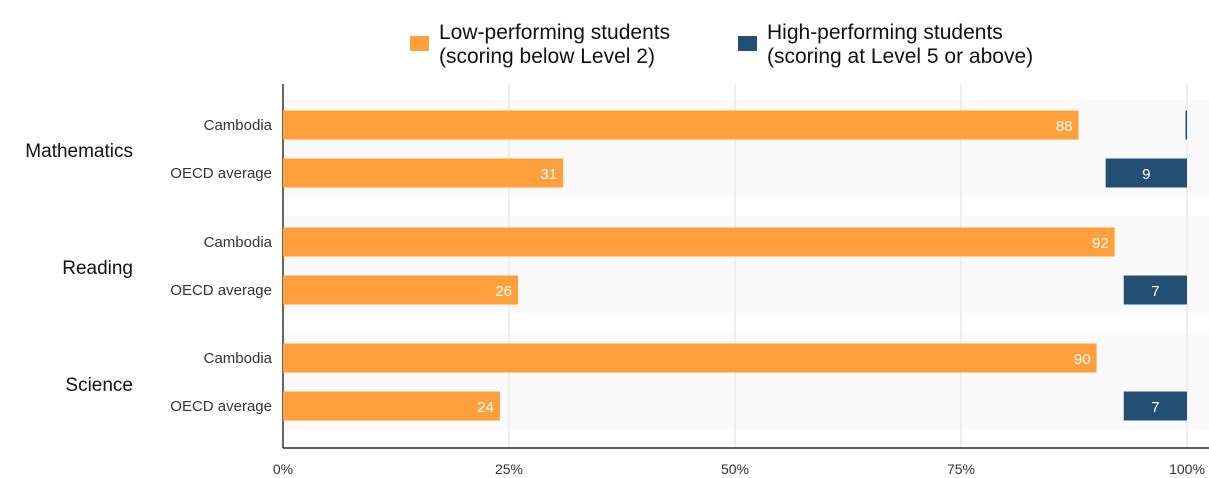 Image resolution: width=1209 pixels, height=478 pixels. I want to click on bar-high-mathematics-oecd-average, so click(1146, 173).